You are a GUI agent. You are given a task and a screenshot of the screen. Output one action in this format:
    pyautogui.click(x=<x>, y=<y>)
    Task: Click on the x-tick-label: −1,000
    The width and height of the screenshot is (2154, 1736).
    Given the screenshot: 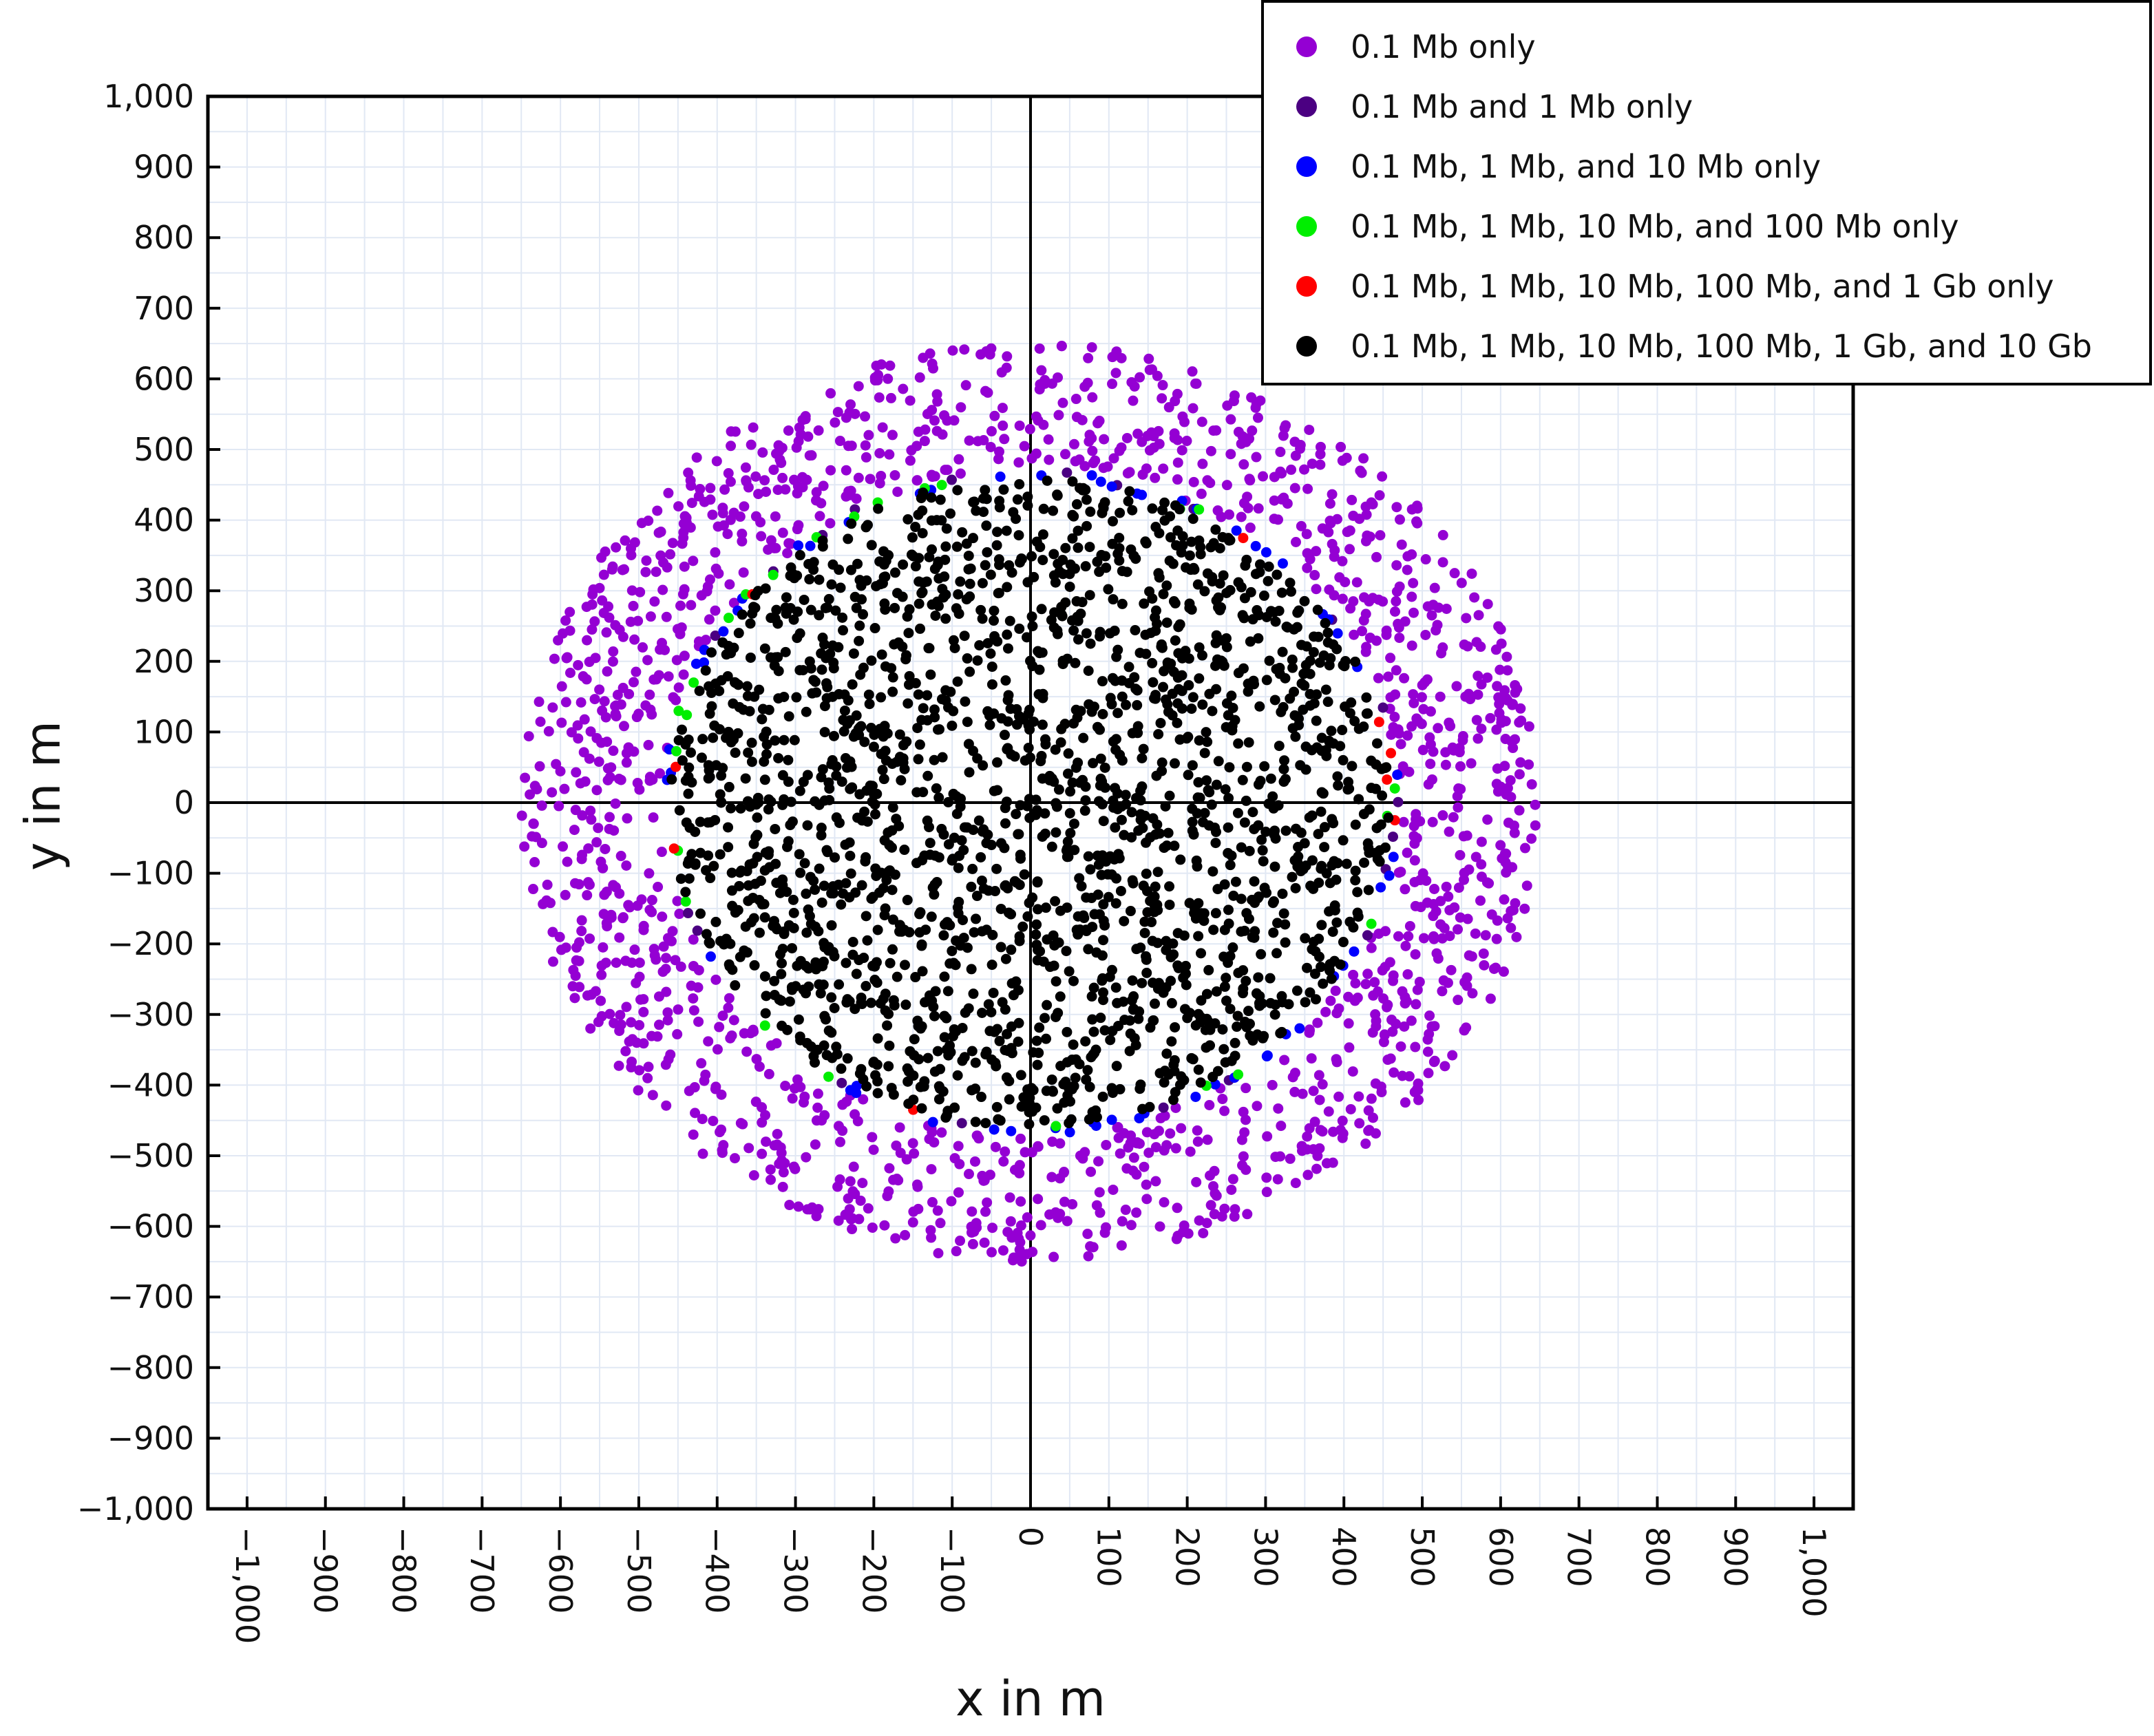 What is the action you would take?
    pyautogui.click(x=247, y=1585)
    